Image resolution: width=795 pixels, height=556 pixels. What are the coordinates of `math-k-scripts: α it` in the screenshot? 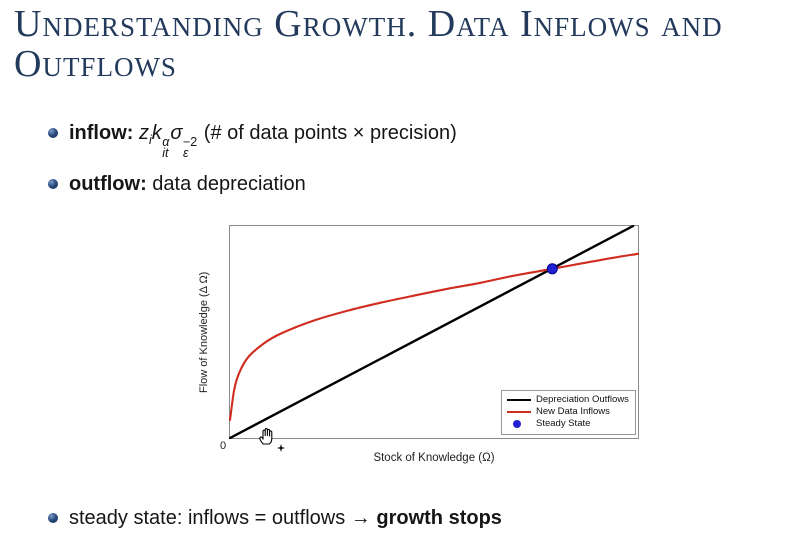 It's located at (166, 147).